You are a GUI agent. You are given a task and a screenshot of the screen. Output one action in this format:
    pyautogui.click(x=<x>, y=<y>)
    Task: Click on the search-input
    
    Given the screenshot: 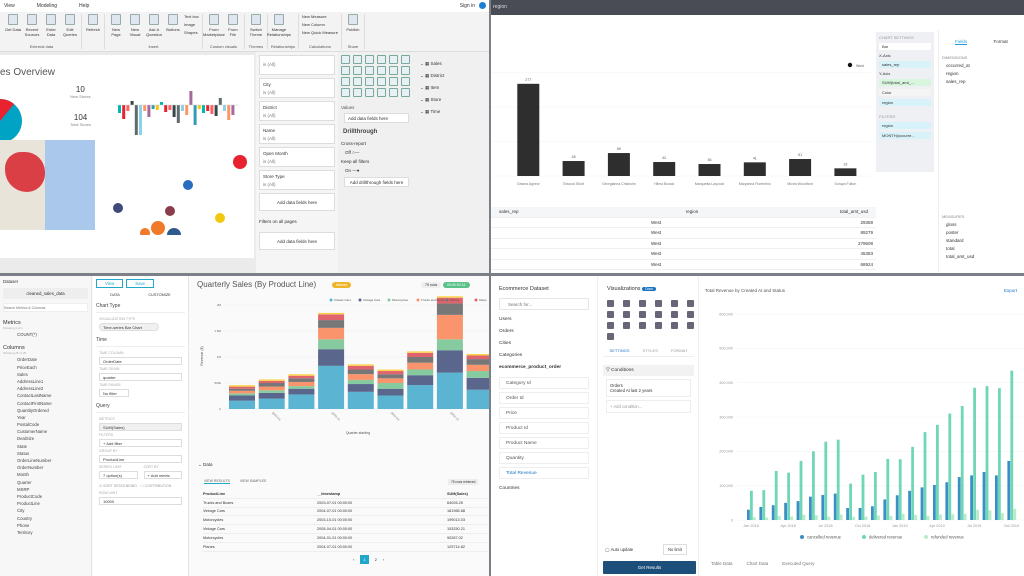 What is the action you would take?
    pyautogui.click(x=544, y=304)
    